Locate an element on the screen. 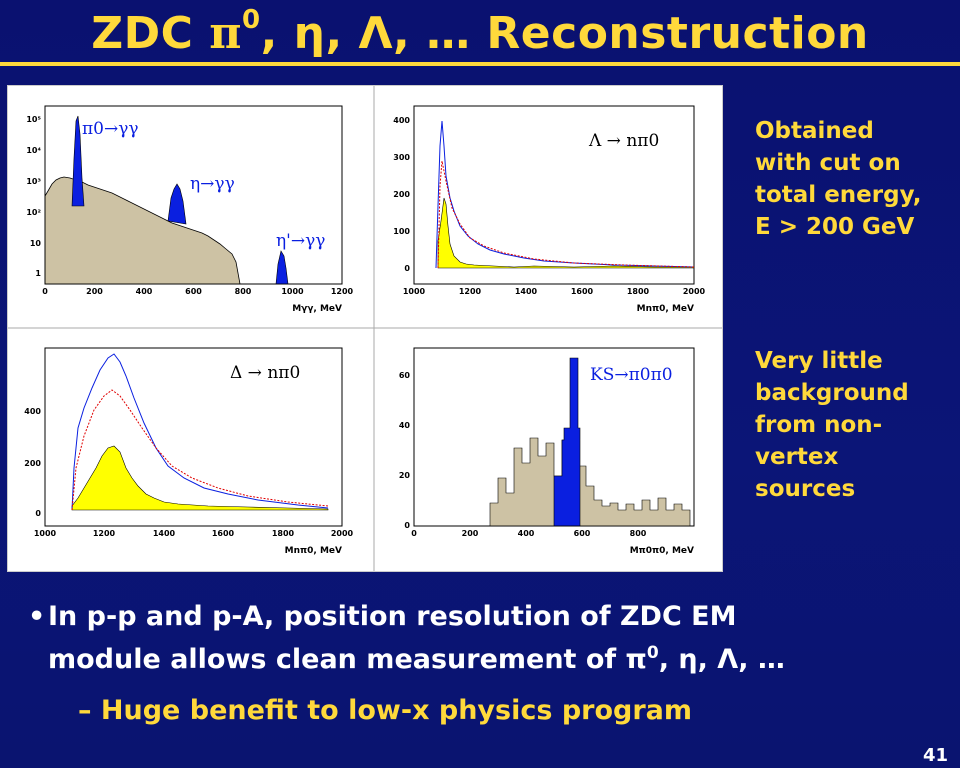  tl-ytick-5: 10⁵ is located at coordinates (33, 119).